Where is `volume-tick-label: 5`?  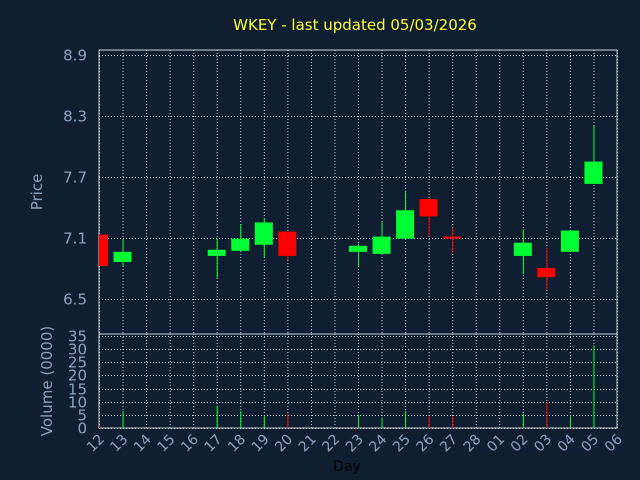 volume-tick-label: 5 is located at coordinates (82, 416).